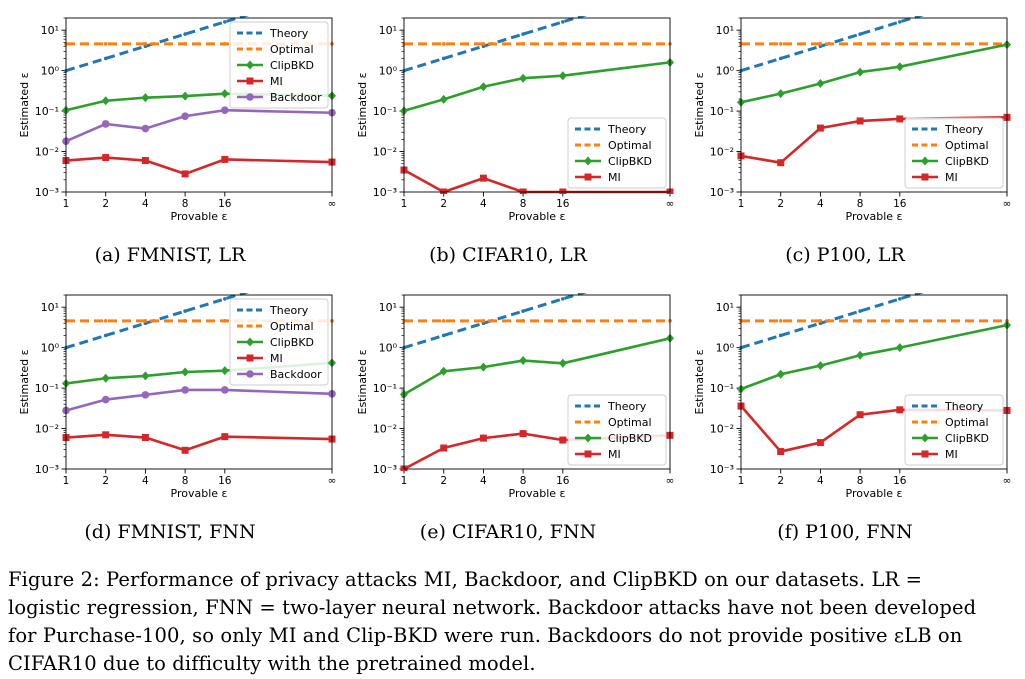  I want to click on y-axis-label: Estimated ε, so click(699, 104).